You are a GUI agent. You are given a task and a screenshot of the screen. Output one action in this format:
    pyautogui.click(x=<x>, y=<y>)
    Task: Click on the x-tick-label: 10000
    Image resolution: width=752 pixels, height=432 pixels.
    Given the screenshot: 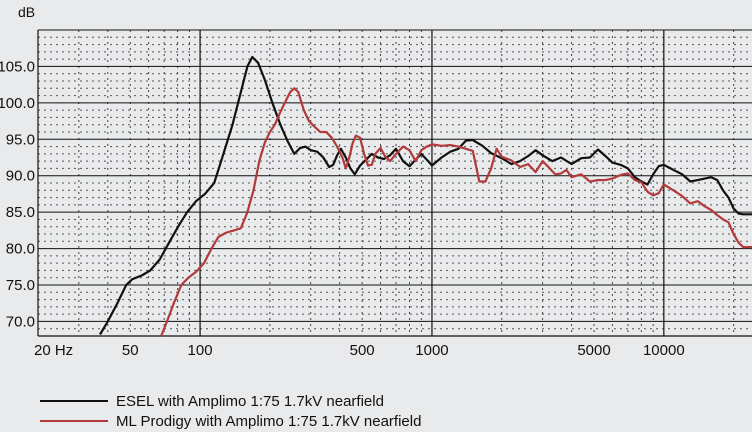 What is the action you would take?
    pyautogui.click(x=664, y=350)
    